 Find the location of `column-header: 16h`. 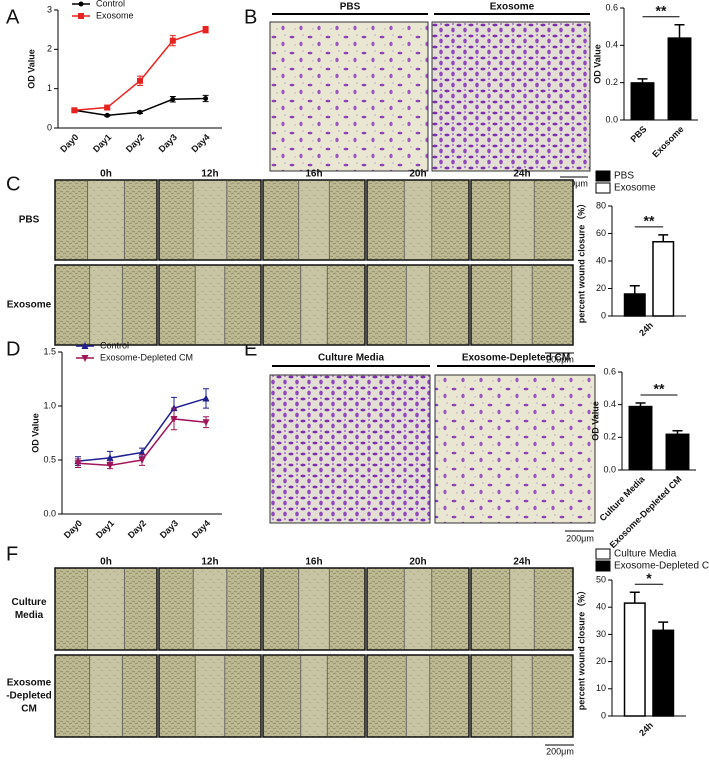

column-header: 16h is located at coordinates (313, 562).